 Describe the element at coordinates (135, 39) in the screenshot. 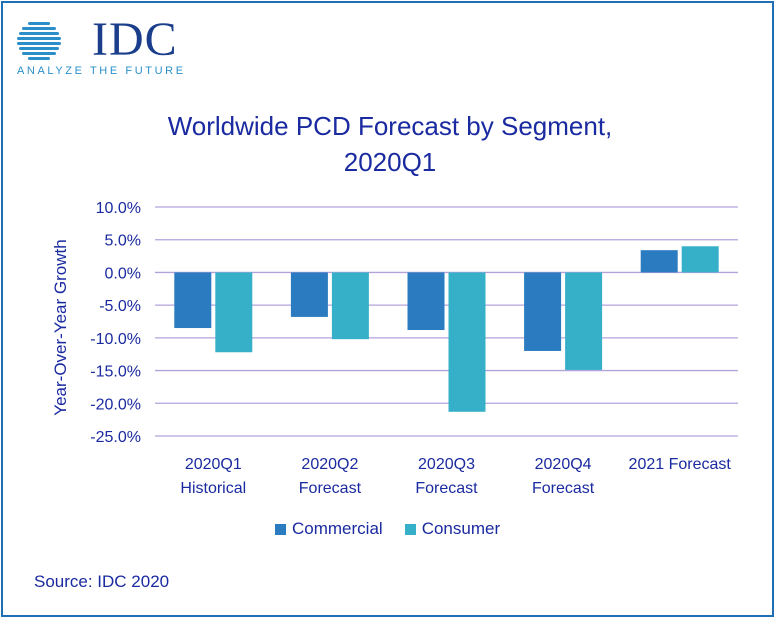

I see `logo-wordmark: IDC` at that location.